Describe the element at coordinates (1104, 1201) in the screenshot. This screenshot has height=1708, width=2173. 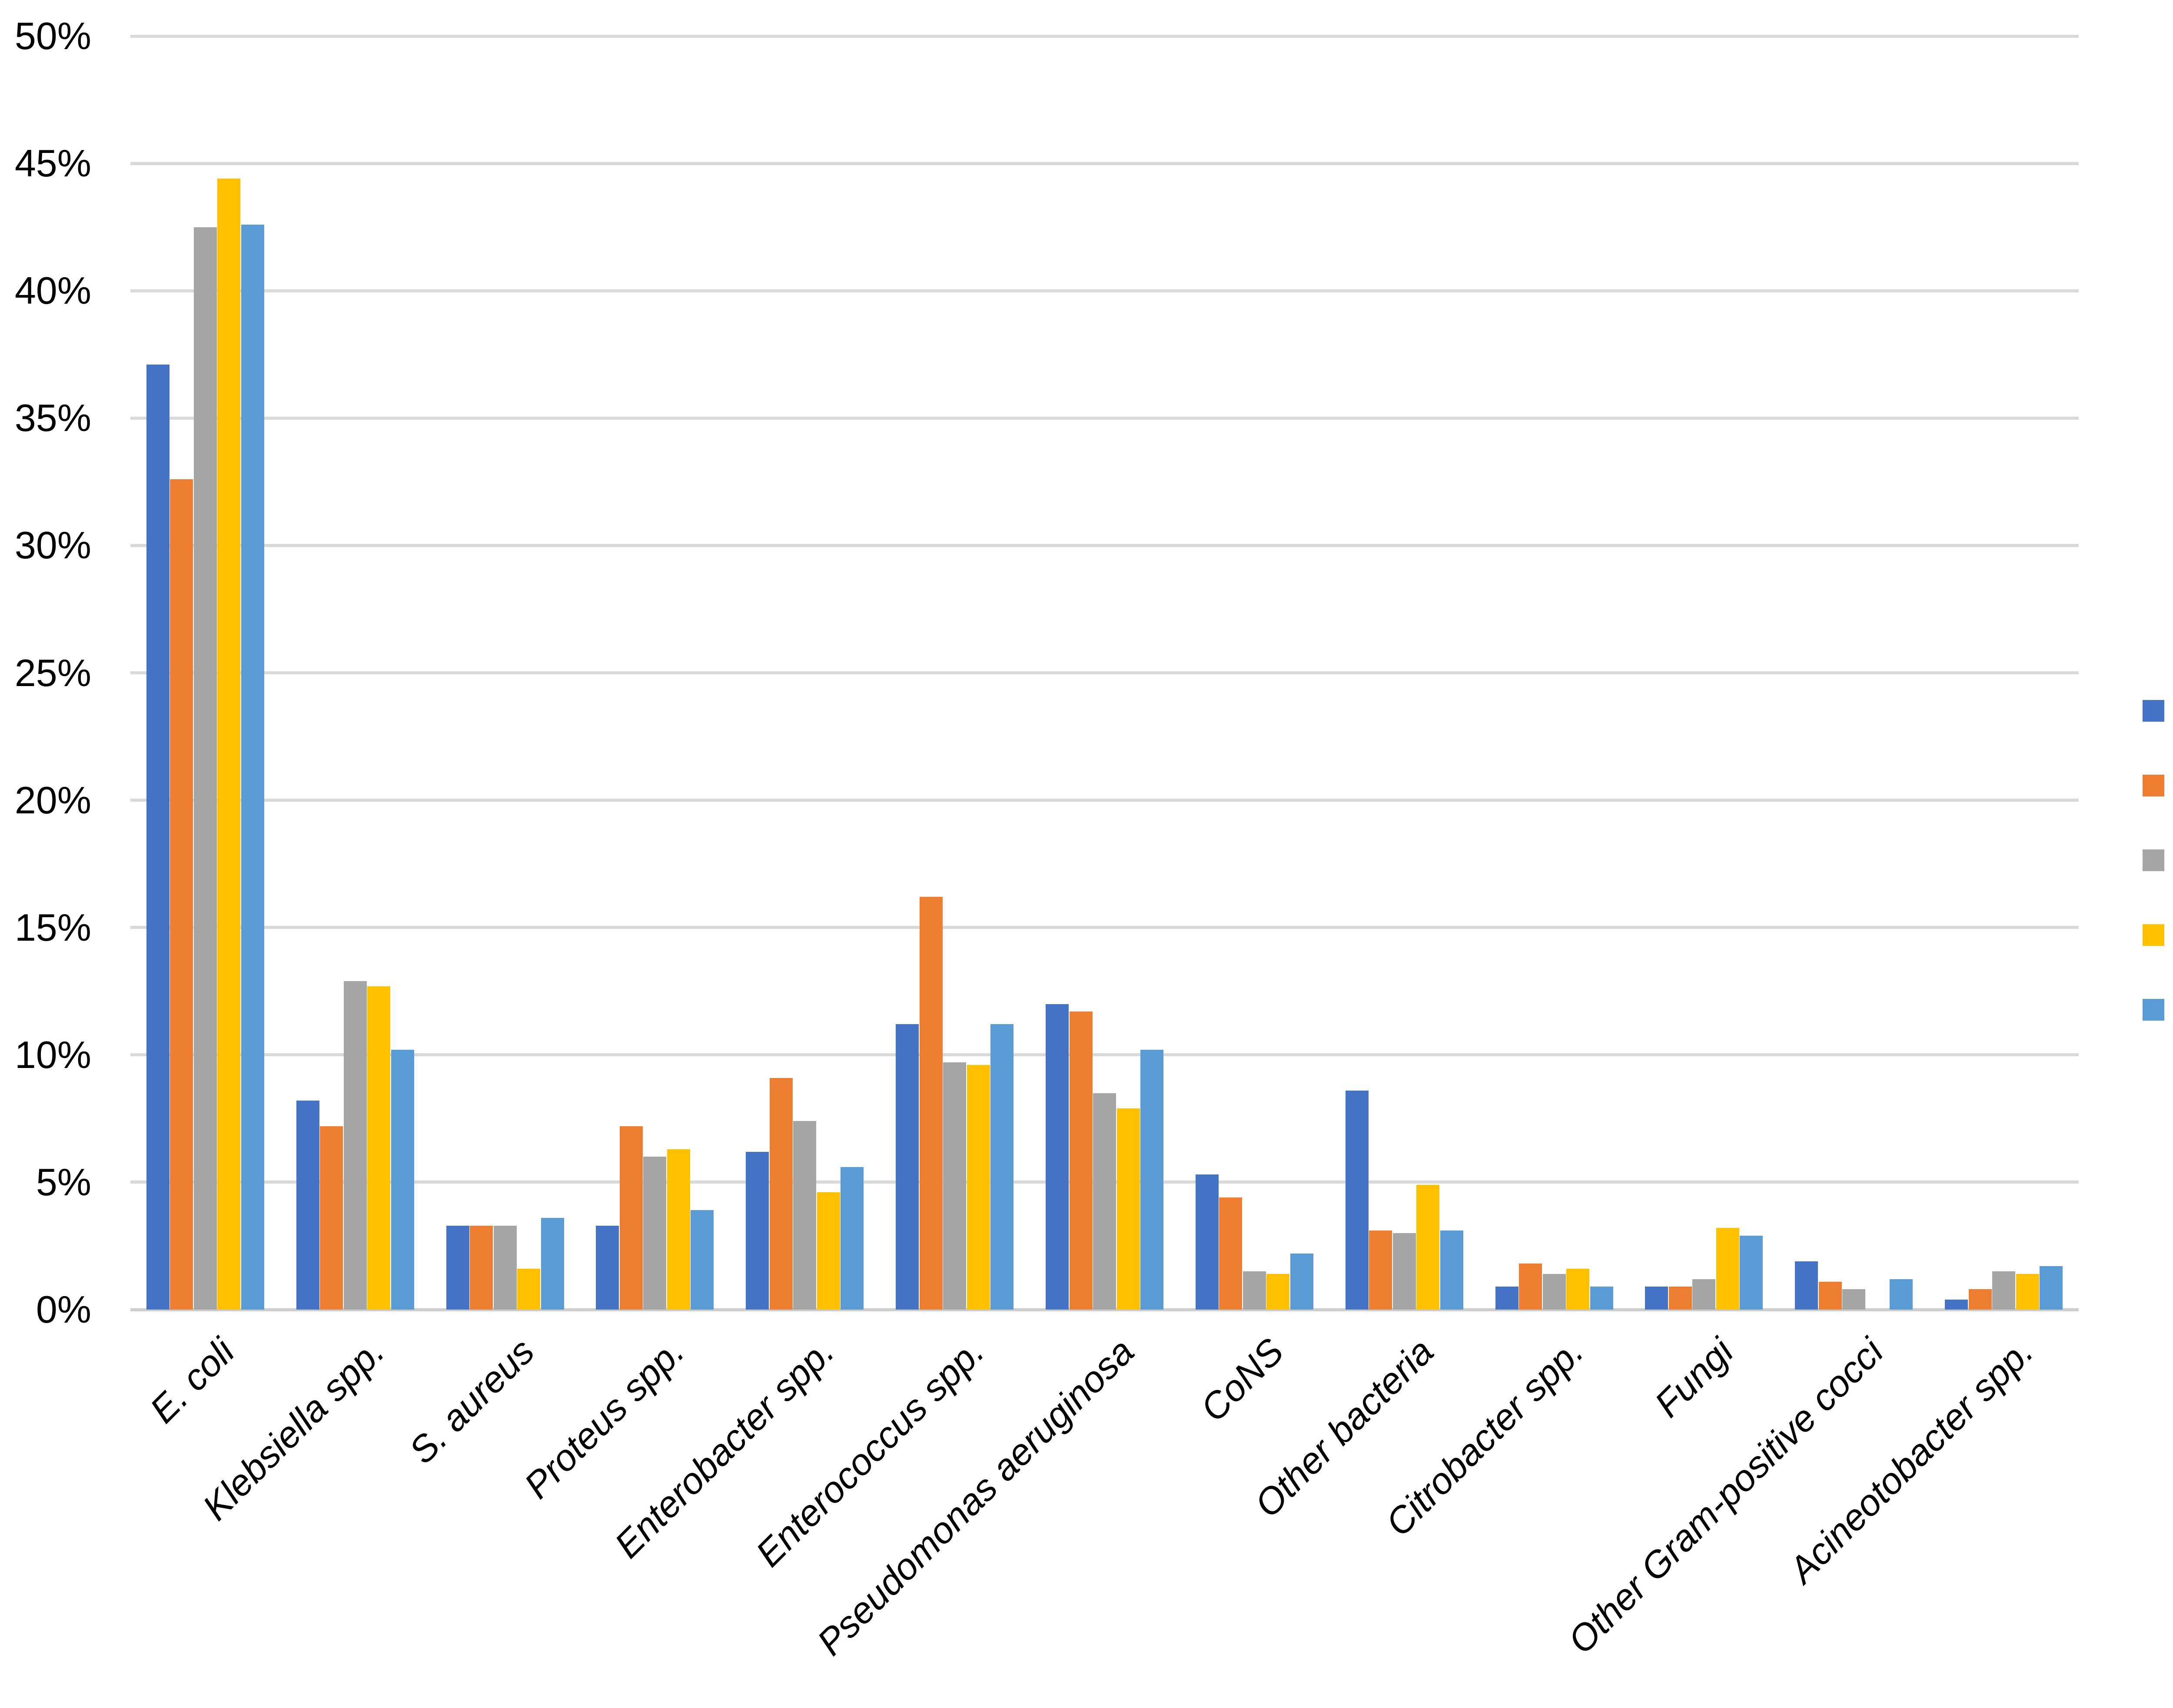
I see `bar-cystitis-pseudomonas-aeruginosa` at that location.